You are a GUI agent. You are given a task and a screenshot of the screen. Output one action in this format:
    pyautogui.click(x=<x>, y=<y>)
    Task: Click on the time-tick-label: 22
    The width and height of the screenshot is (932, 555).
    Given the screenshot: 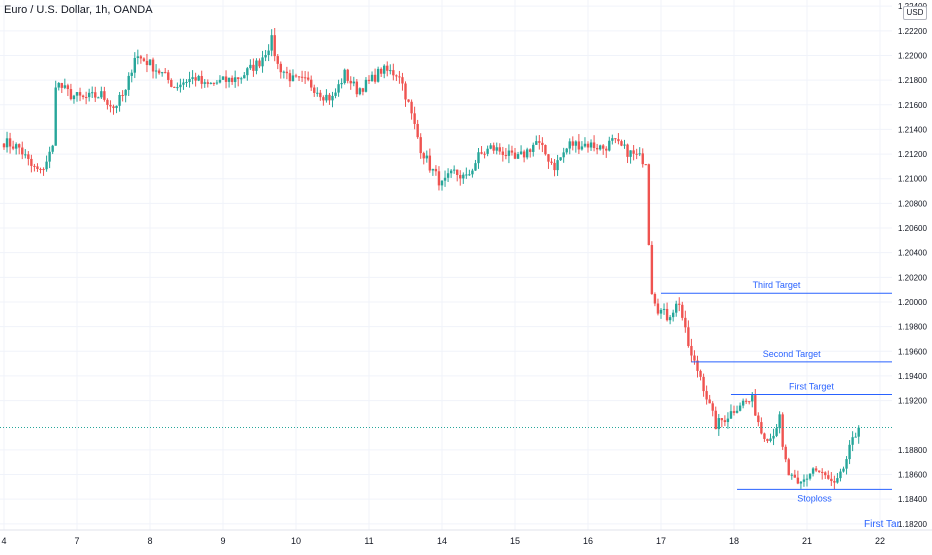 What is the action you would take?
    pyautogui.click(x=880, y=541)
    